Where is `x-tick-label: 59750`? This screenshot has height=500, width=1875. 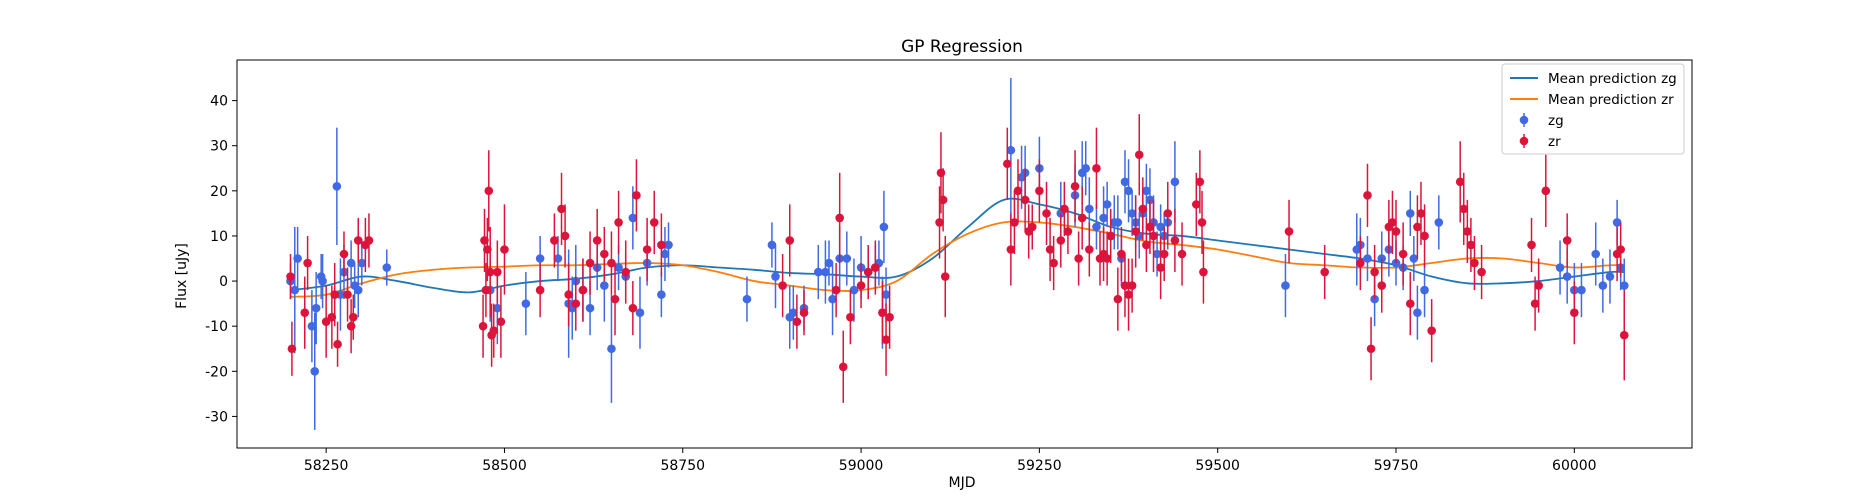
x-tick-label: 59750 is located at coordinates (1396, 466).